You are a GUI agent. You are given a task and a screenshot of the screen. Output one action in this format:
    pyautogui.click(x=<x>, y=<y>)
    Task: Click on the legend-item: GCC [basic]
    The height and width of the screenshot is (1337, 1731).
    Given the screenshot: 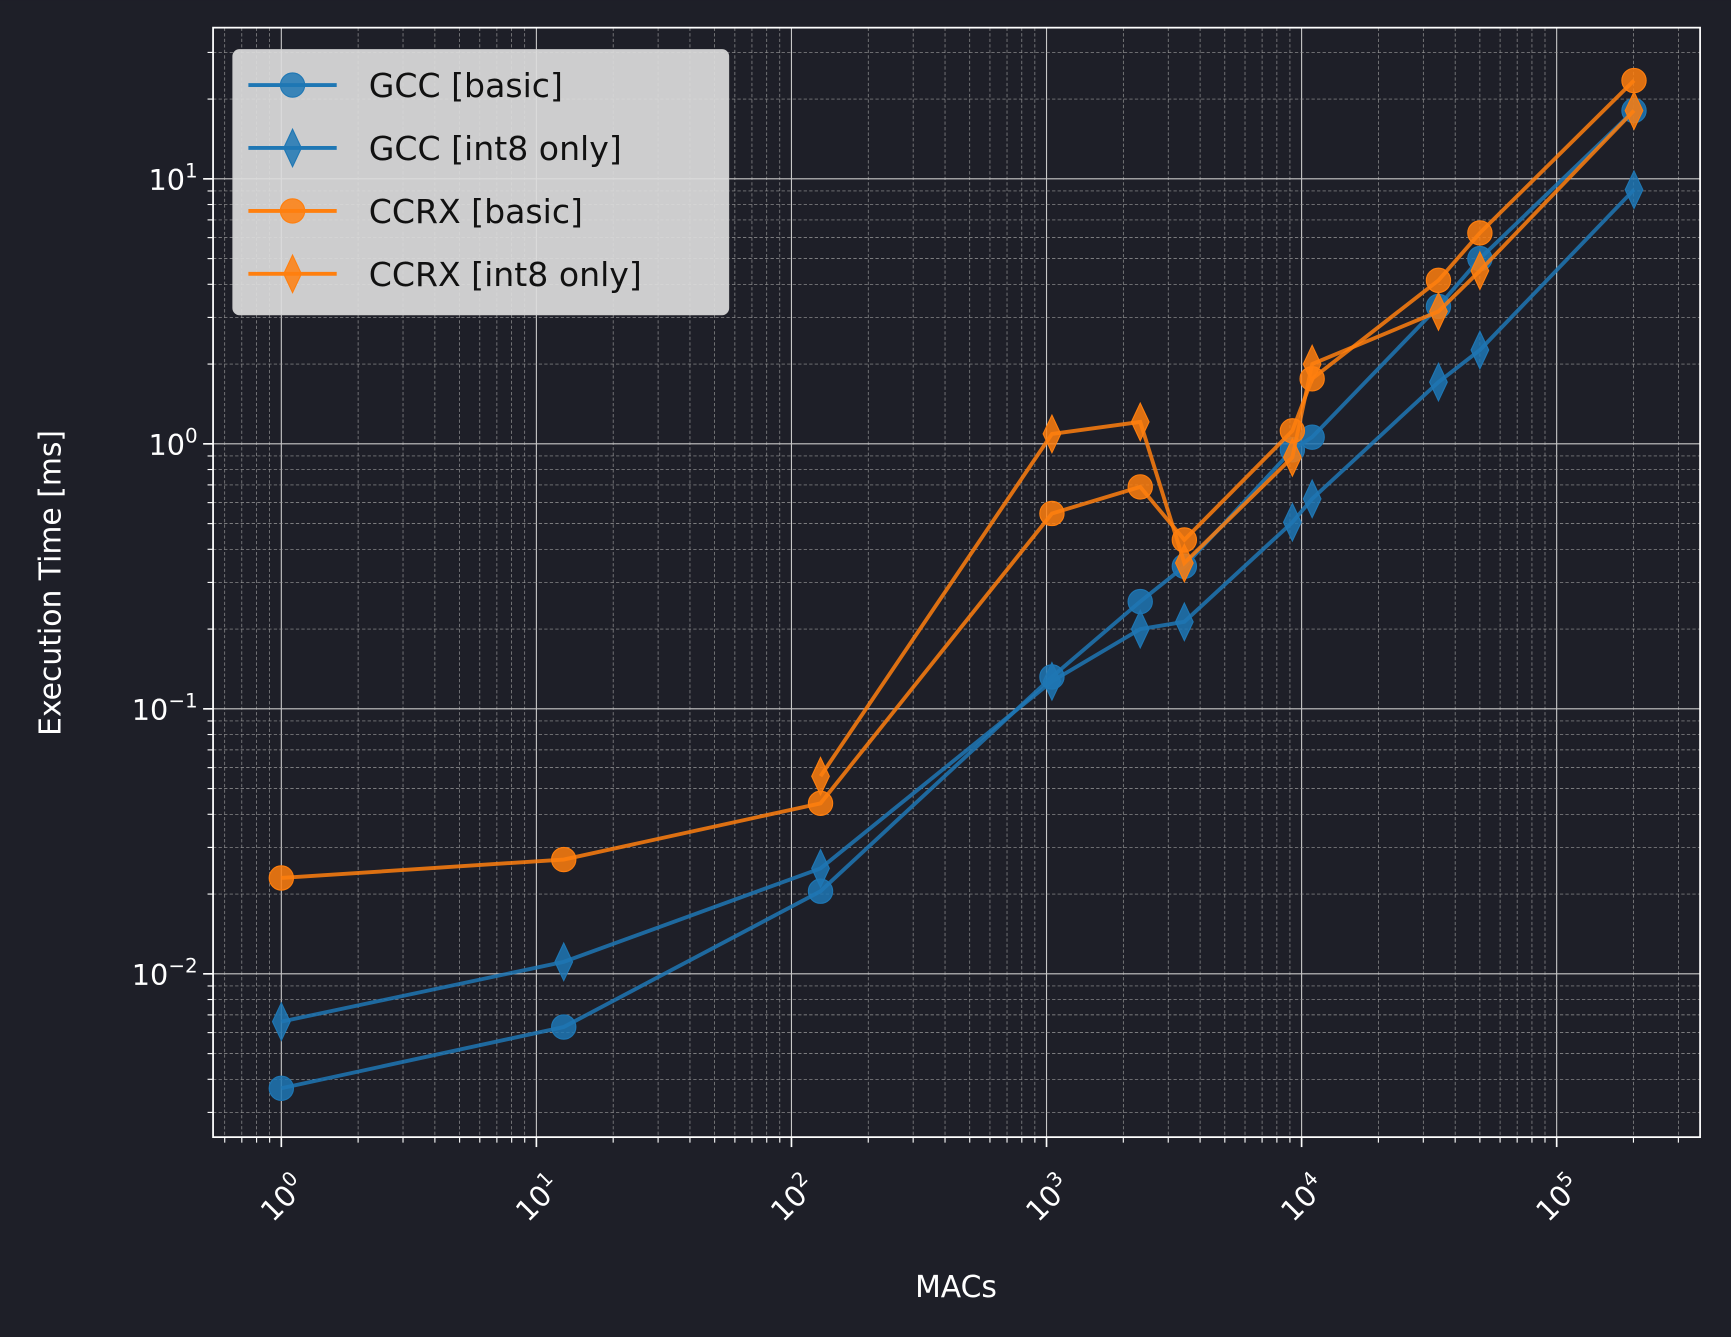 What is the action you would take?
    pyautogui.click(x=405, y=85)
    